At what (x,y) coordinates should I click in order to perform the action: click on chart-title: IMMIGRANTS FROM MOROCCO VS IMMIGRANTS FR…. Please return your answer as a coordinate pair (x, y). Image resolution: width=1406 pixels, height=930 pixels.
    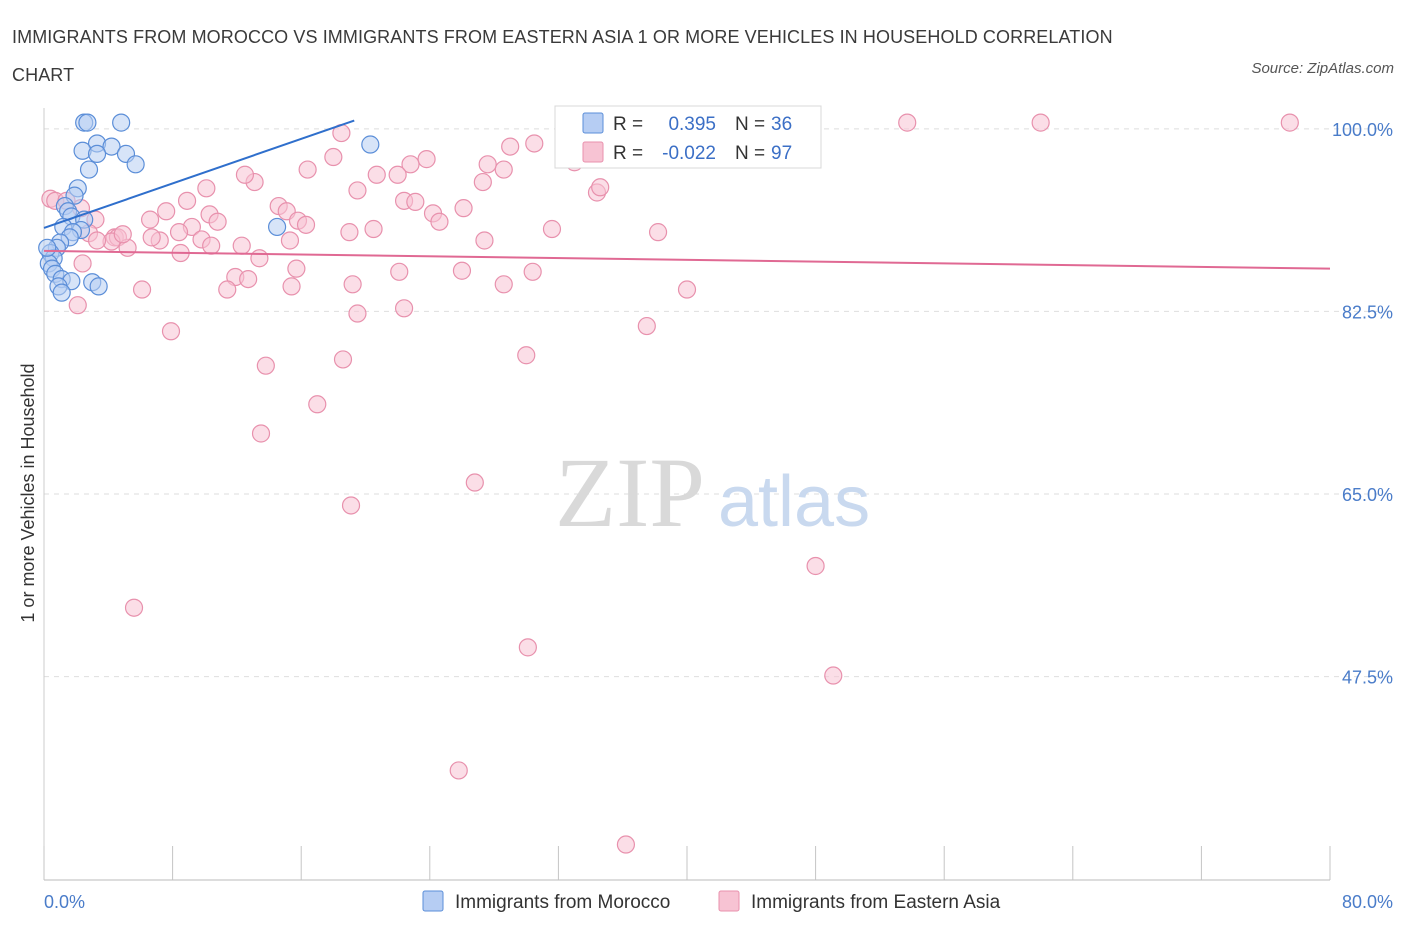
    Looking at the image, I should click on (562, 56).